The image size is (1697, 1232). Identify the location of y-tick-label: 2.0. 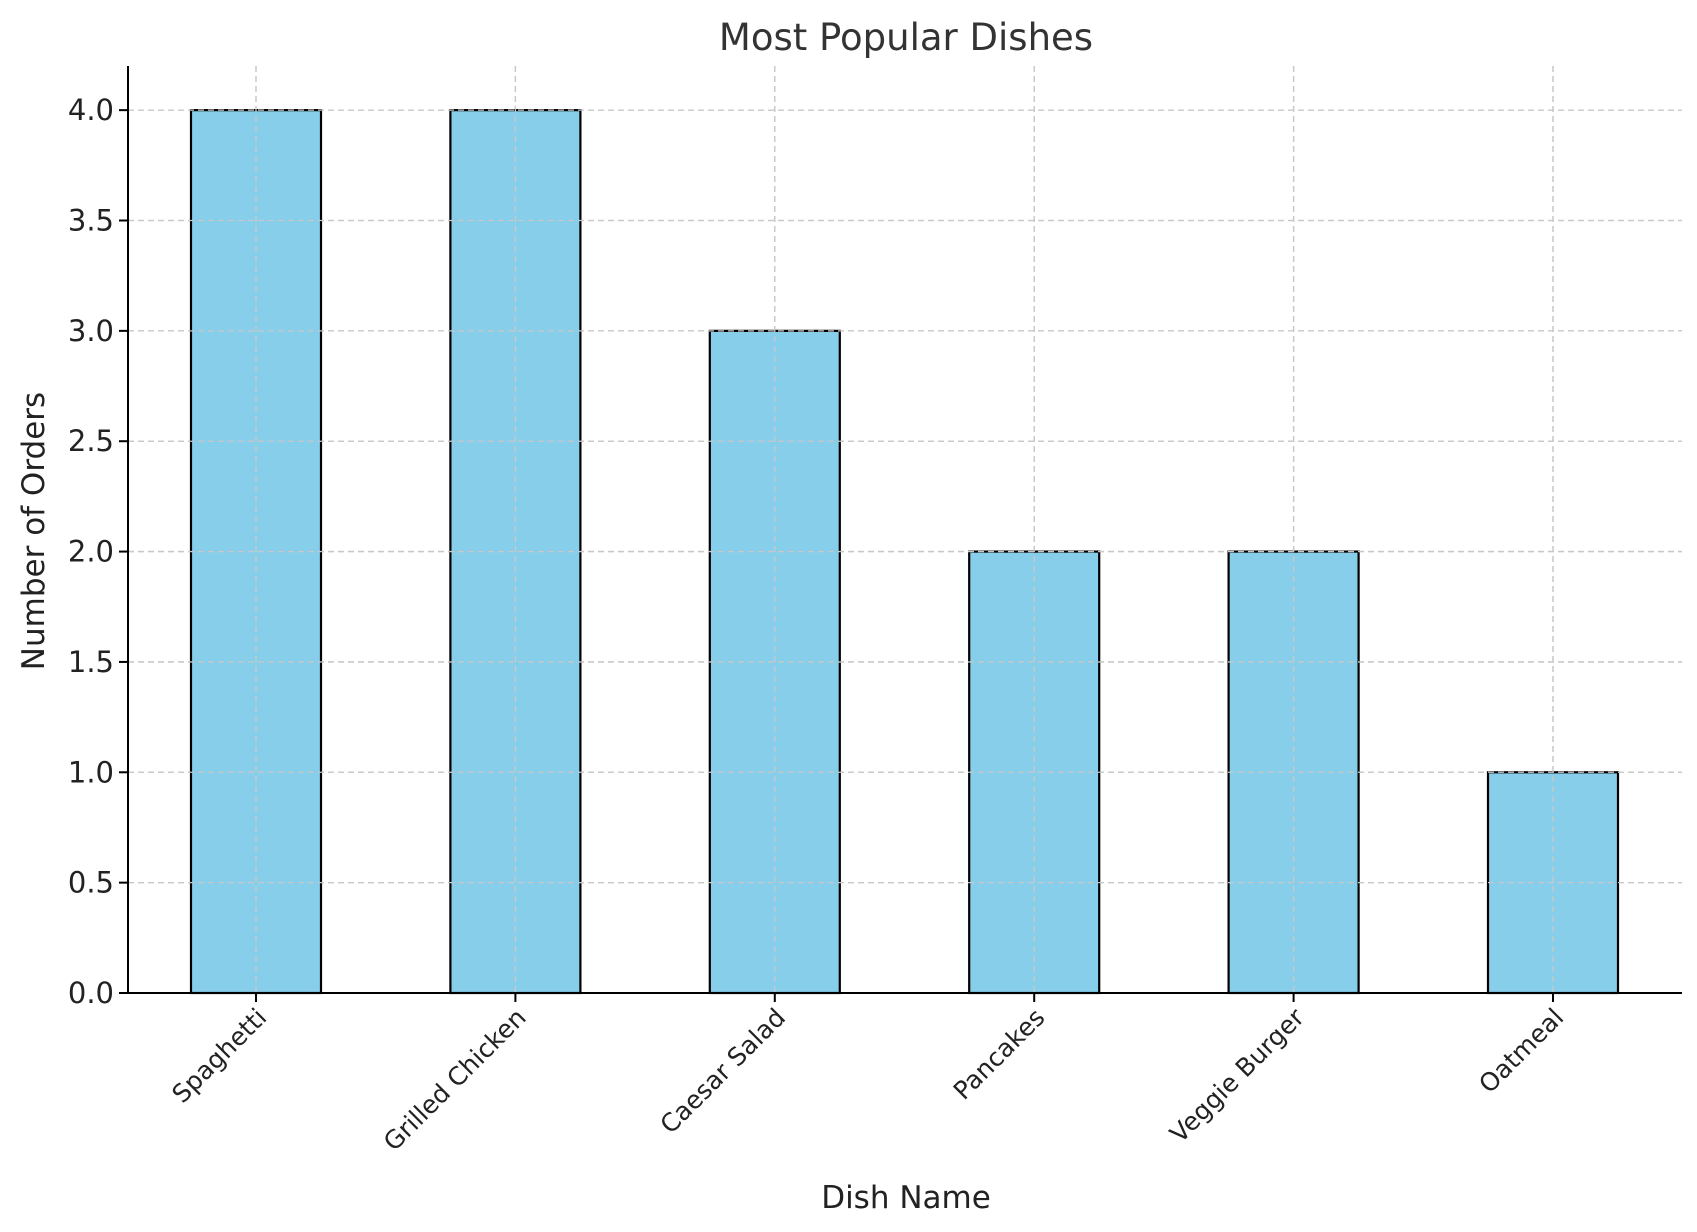
(91, 552).